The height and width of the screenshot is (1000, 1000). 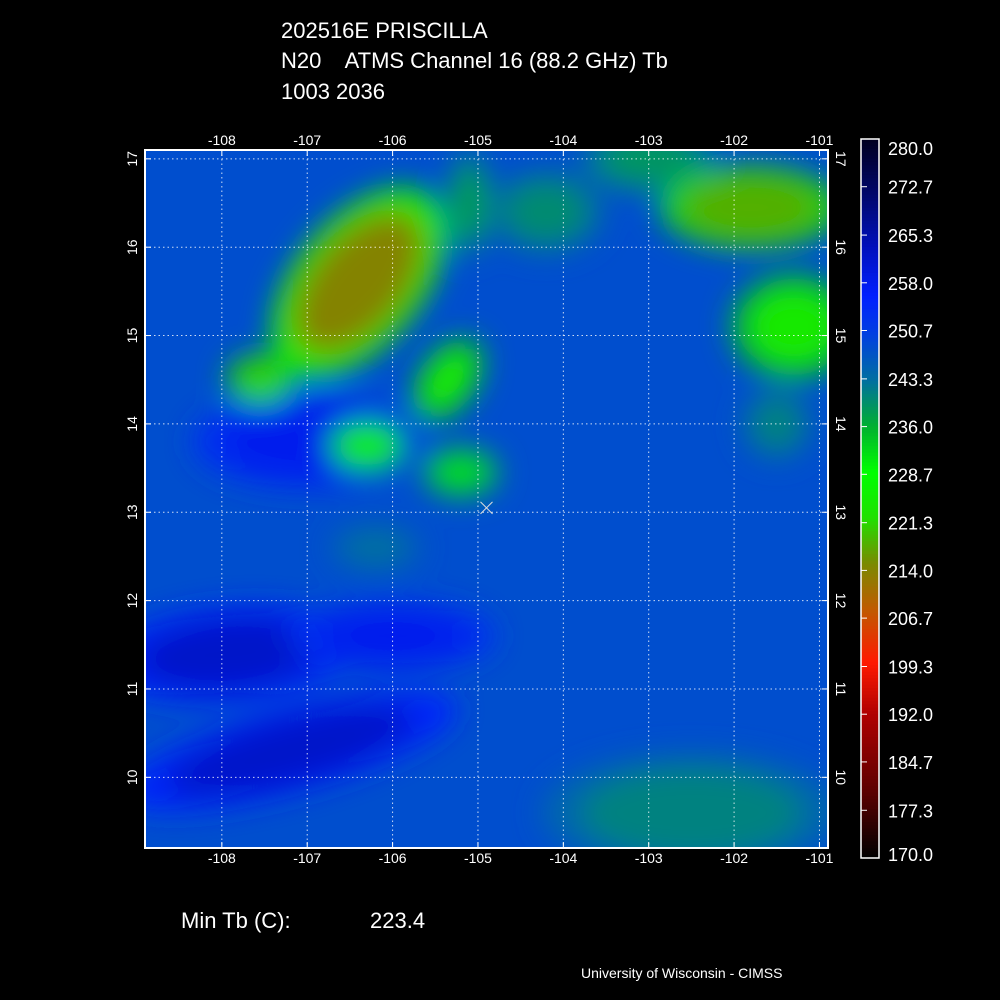 I want to click on credit-text: University of Wisconsin - CIMSS, so click(x=682, y=973).